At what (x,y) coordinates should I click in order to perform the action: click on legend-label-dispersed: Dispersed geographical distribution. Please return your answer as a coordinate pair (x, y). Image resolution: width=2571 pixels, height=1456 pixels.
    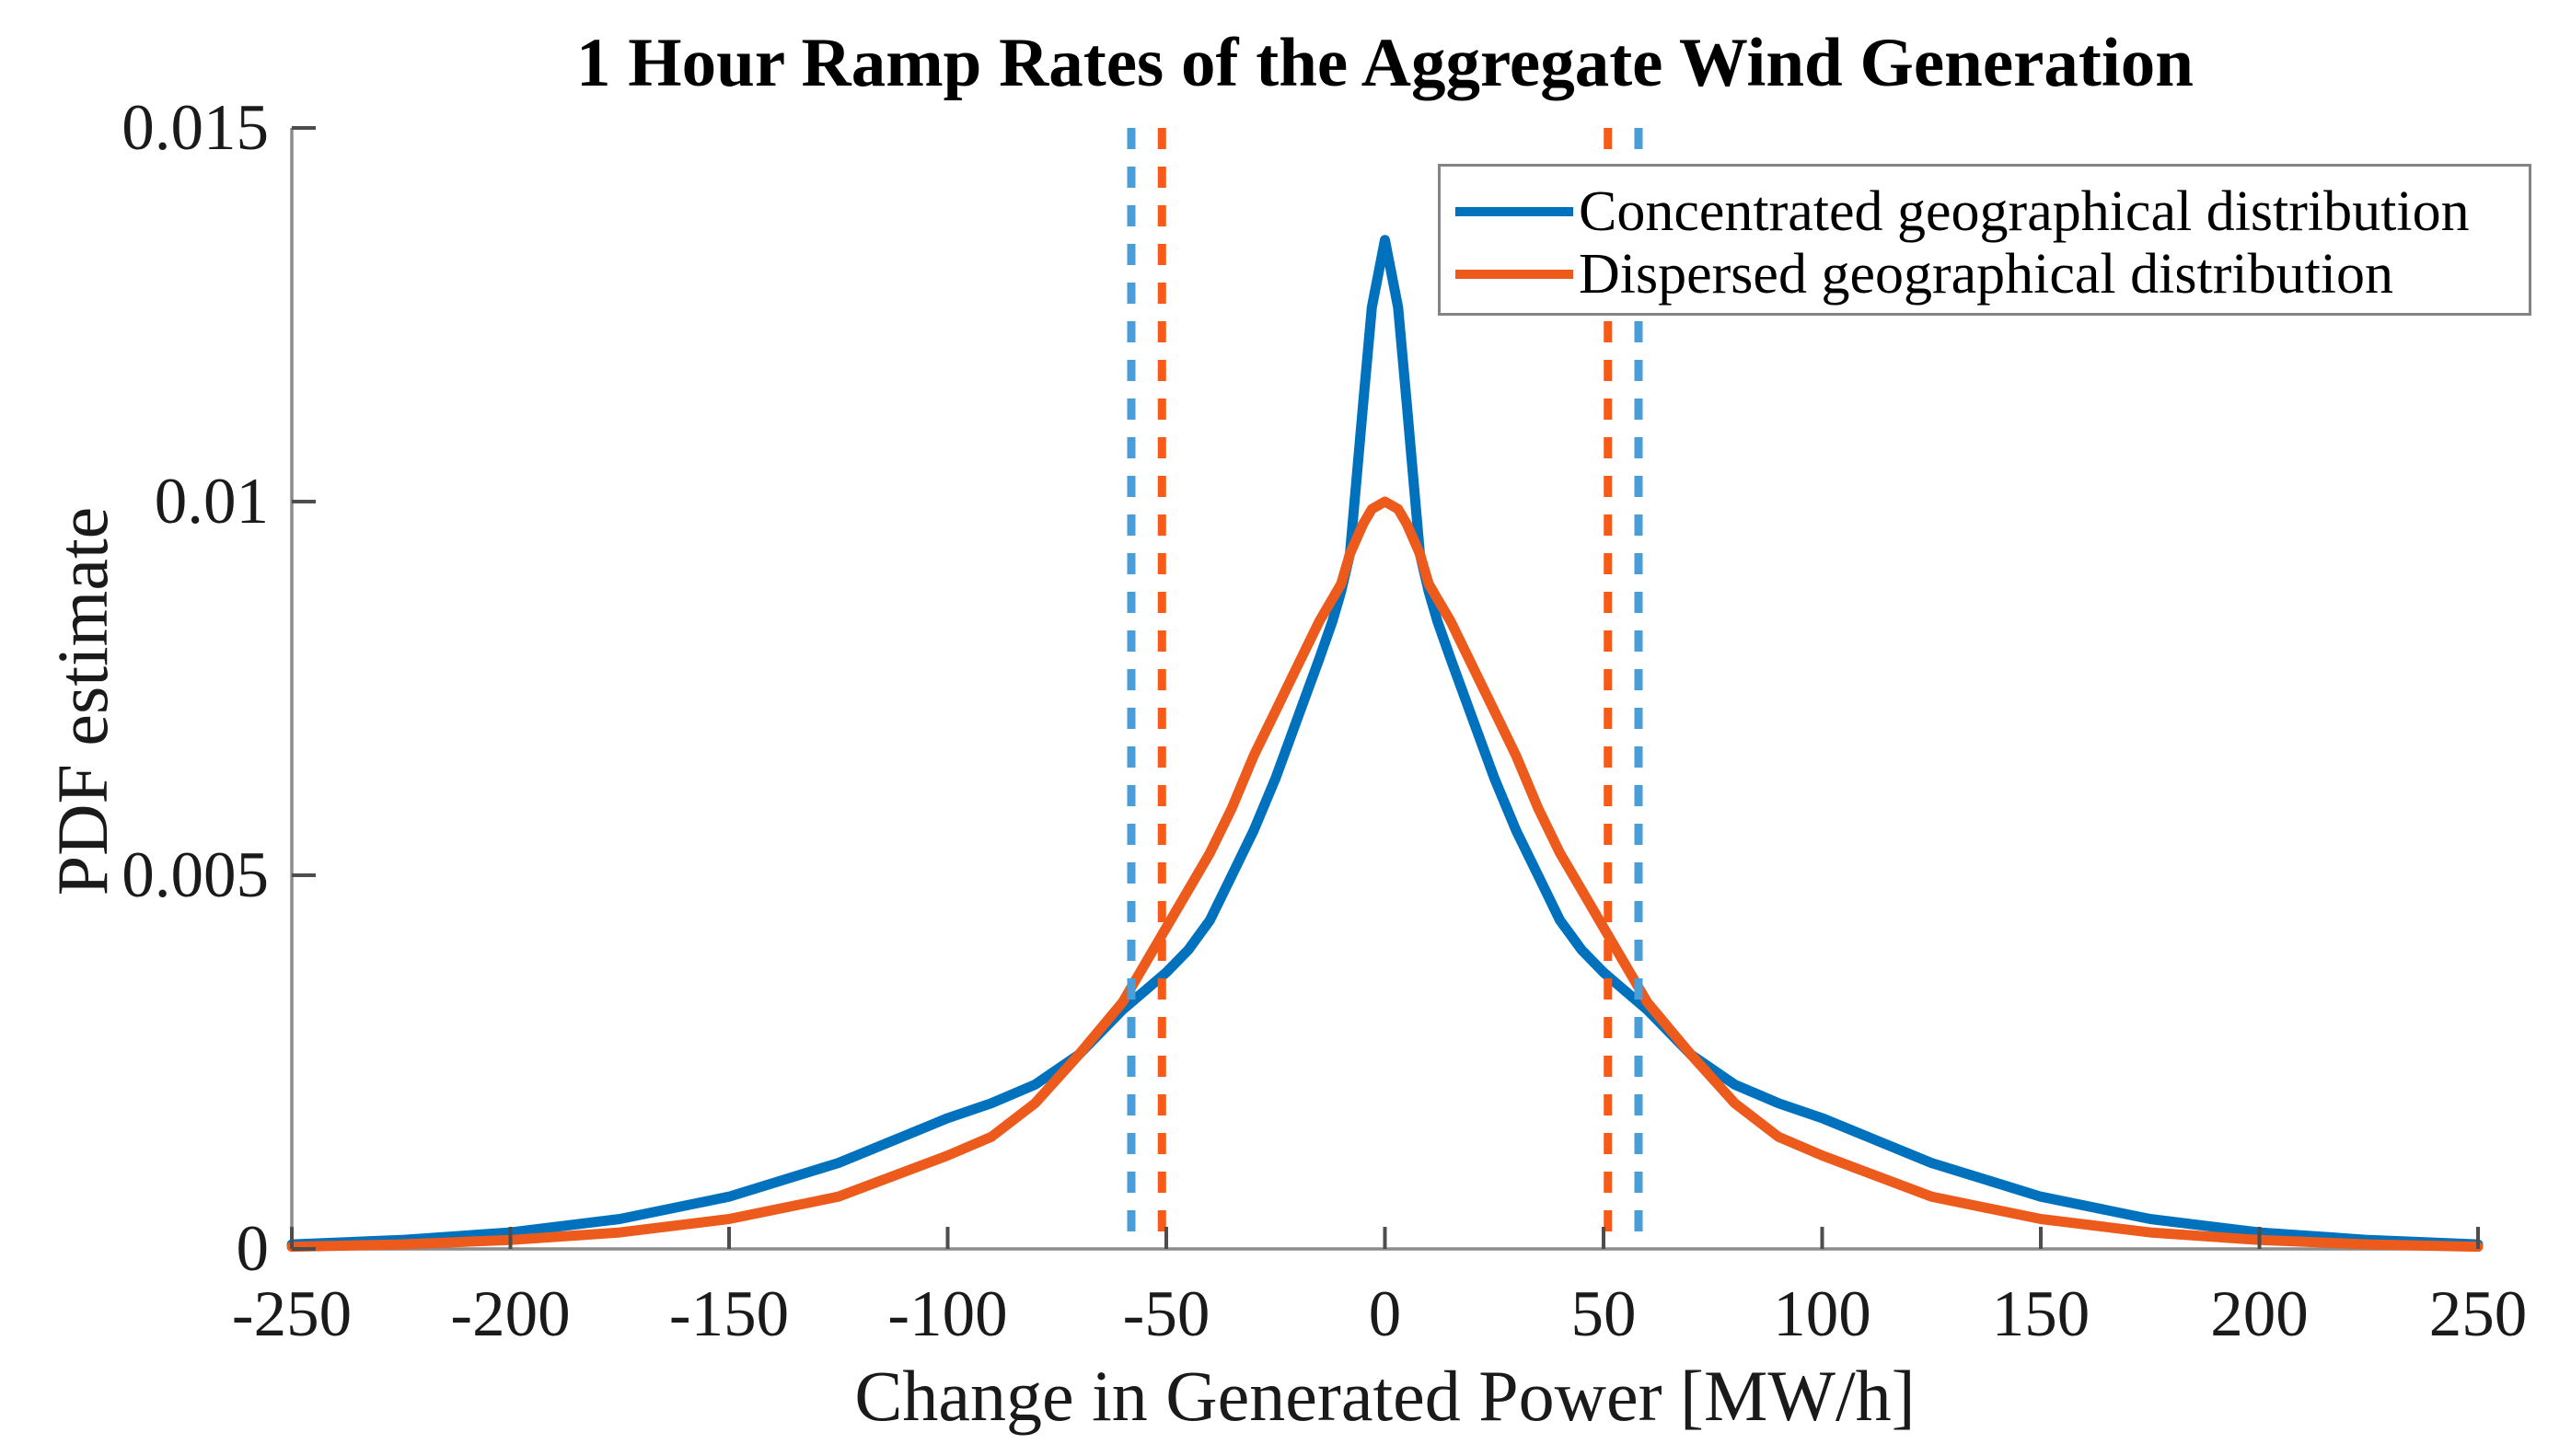
    Looking at the image, I should click on (1987, 274).